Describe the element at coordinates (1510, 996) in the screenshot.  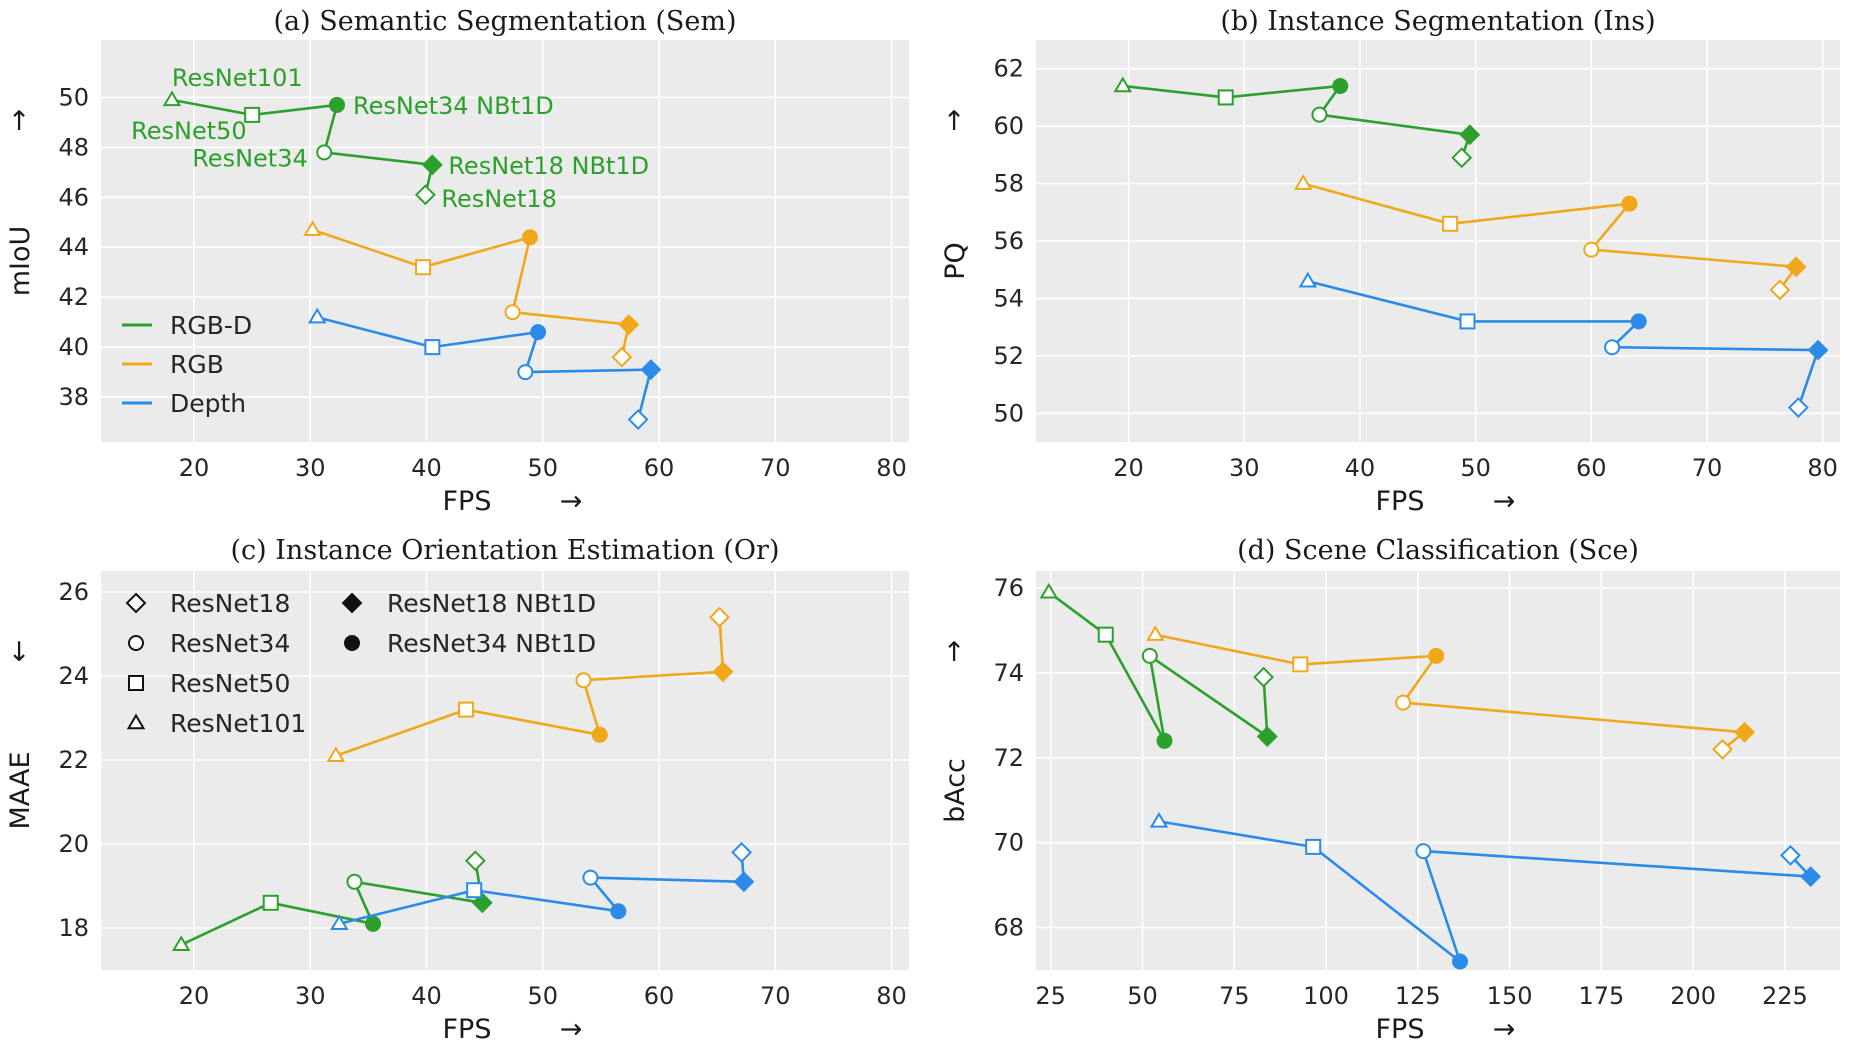
I see `x-tick-label: 150` at that location.